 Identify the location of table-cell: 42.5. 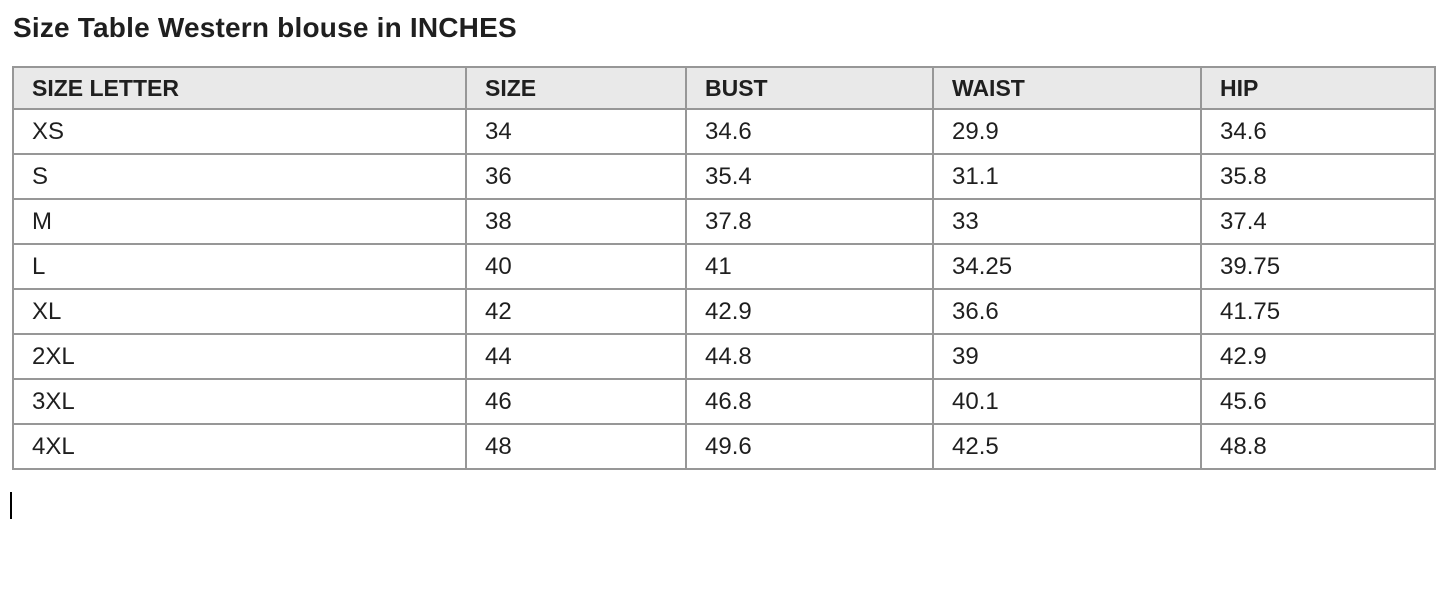
(1067, 446).